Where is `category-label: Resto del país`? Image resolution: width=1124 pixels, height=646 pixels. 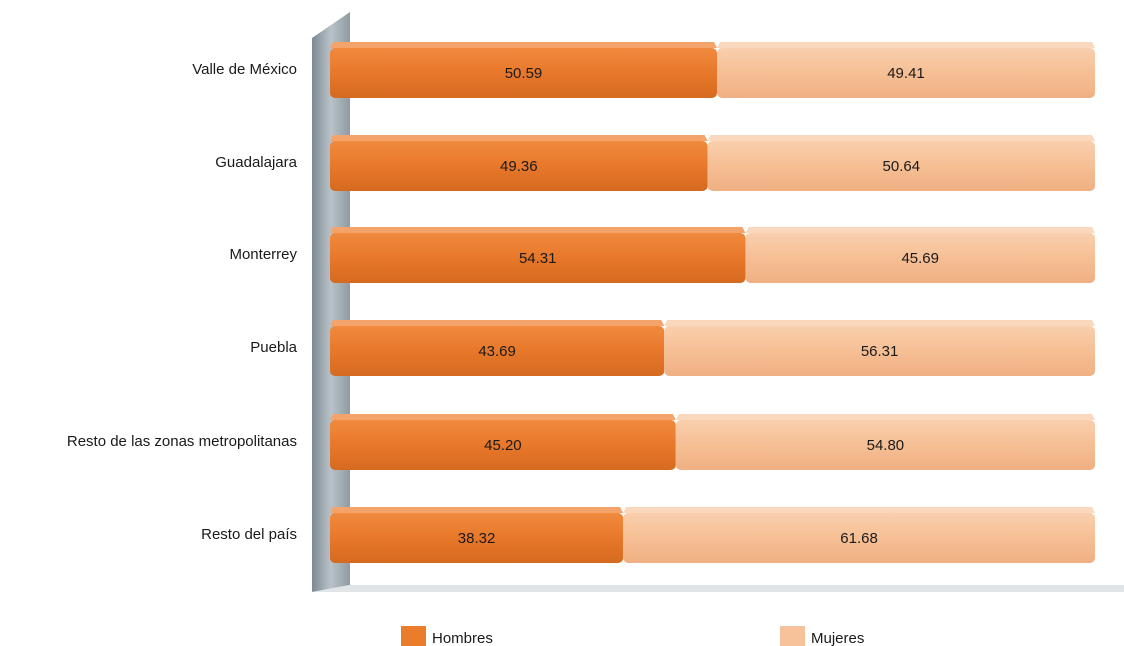
category-label: Resto del país is located at coordinates (249, 534).